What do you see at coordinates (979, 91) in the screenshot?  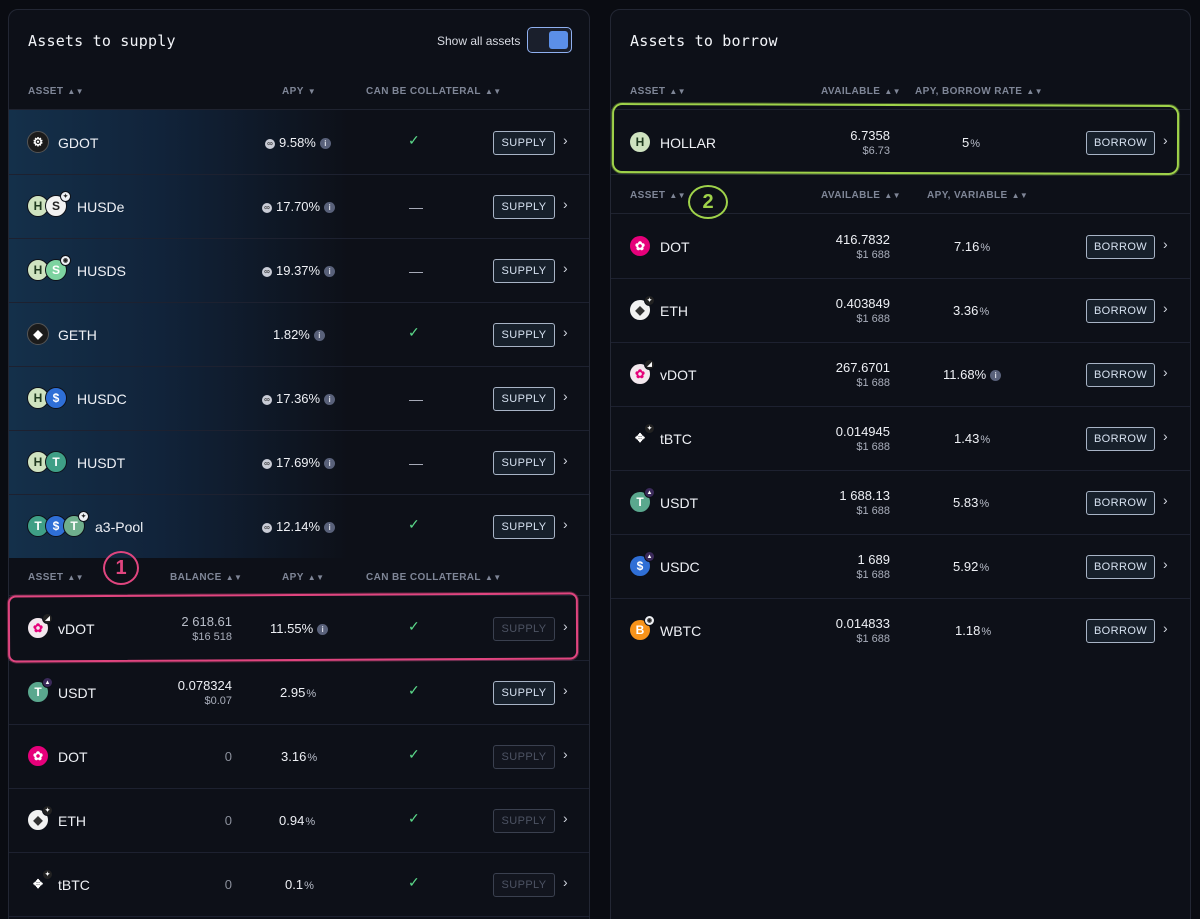 I see `col-borrow-rate: APY, BORROW RATE ▲▼` at bounding box center [979, 91].